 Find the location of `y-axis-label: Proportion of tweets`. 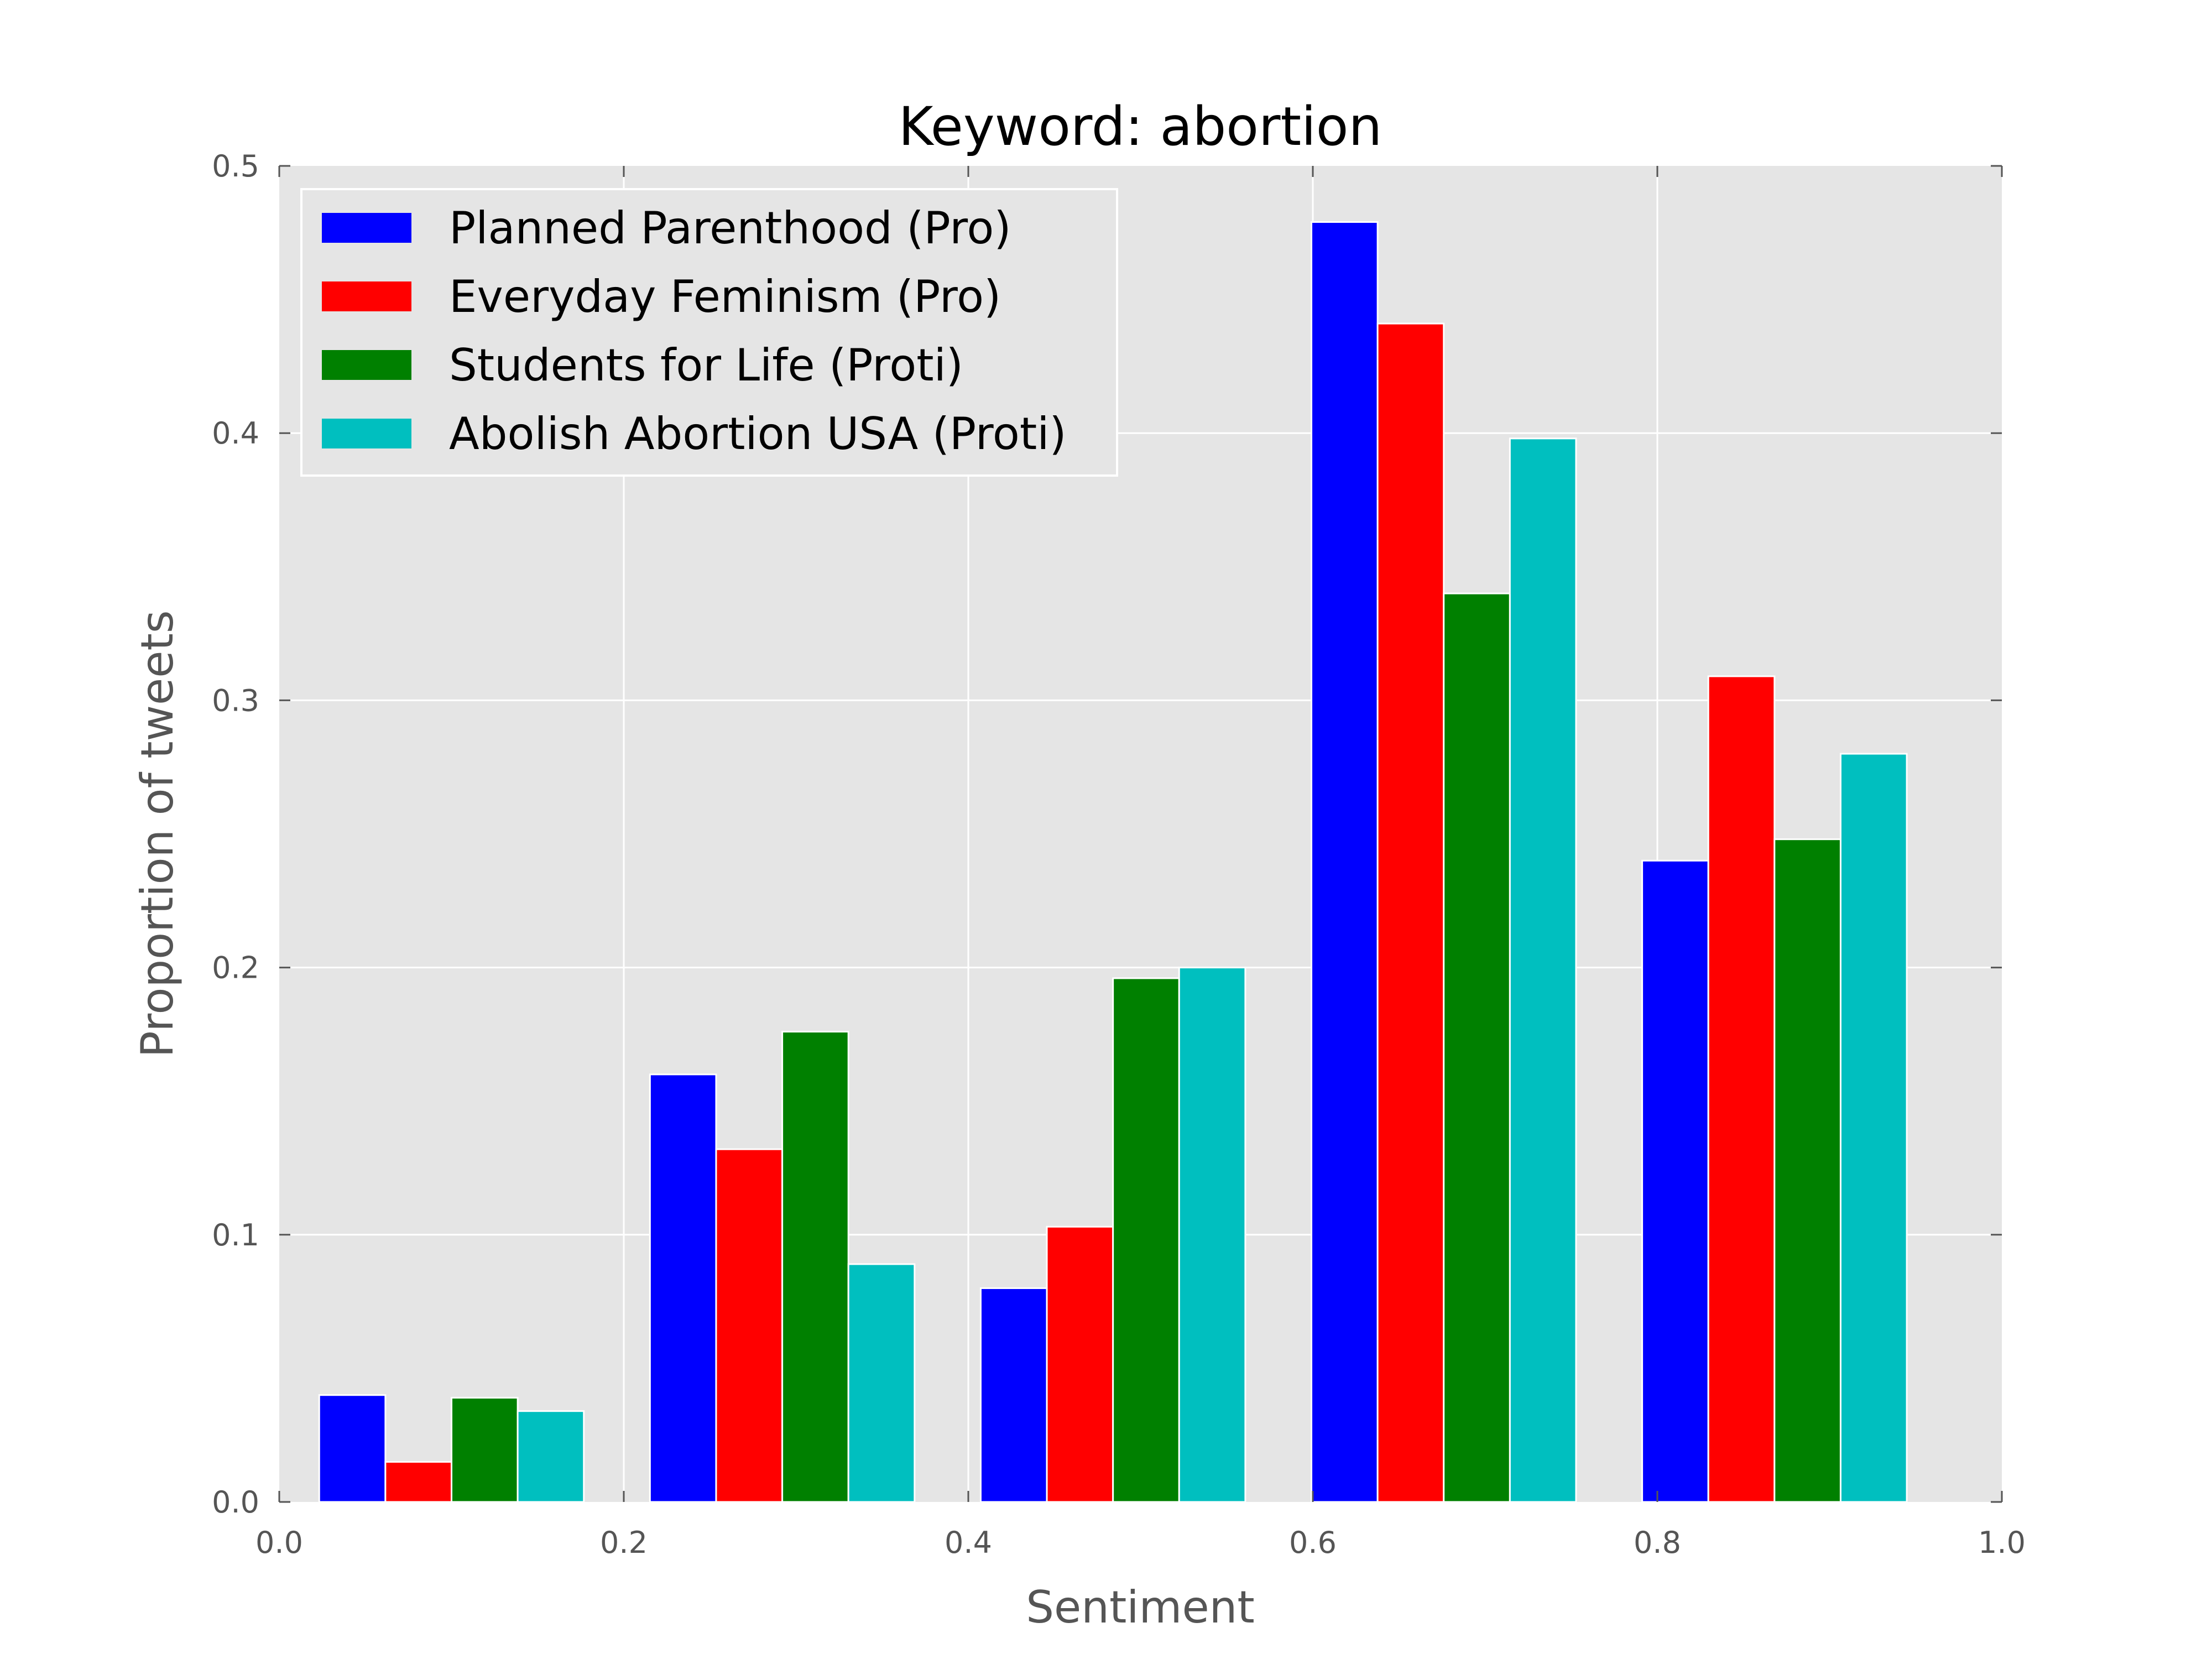

y-axis-label: Proportion of tweets is located at coordinates (158, 834).